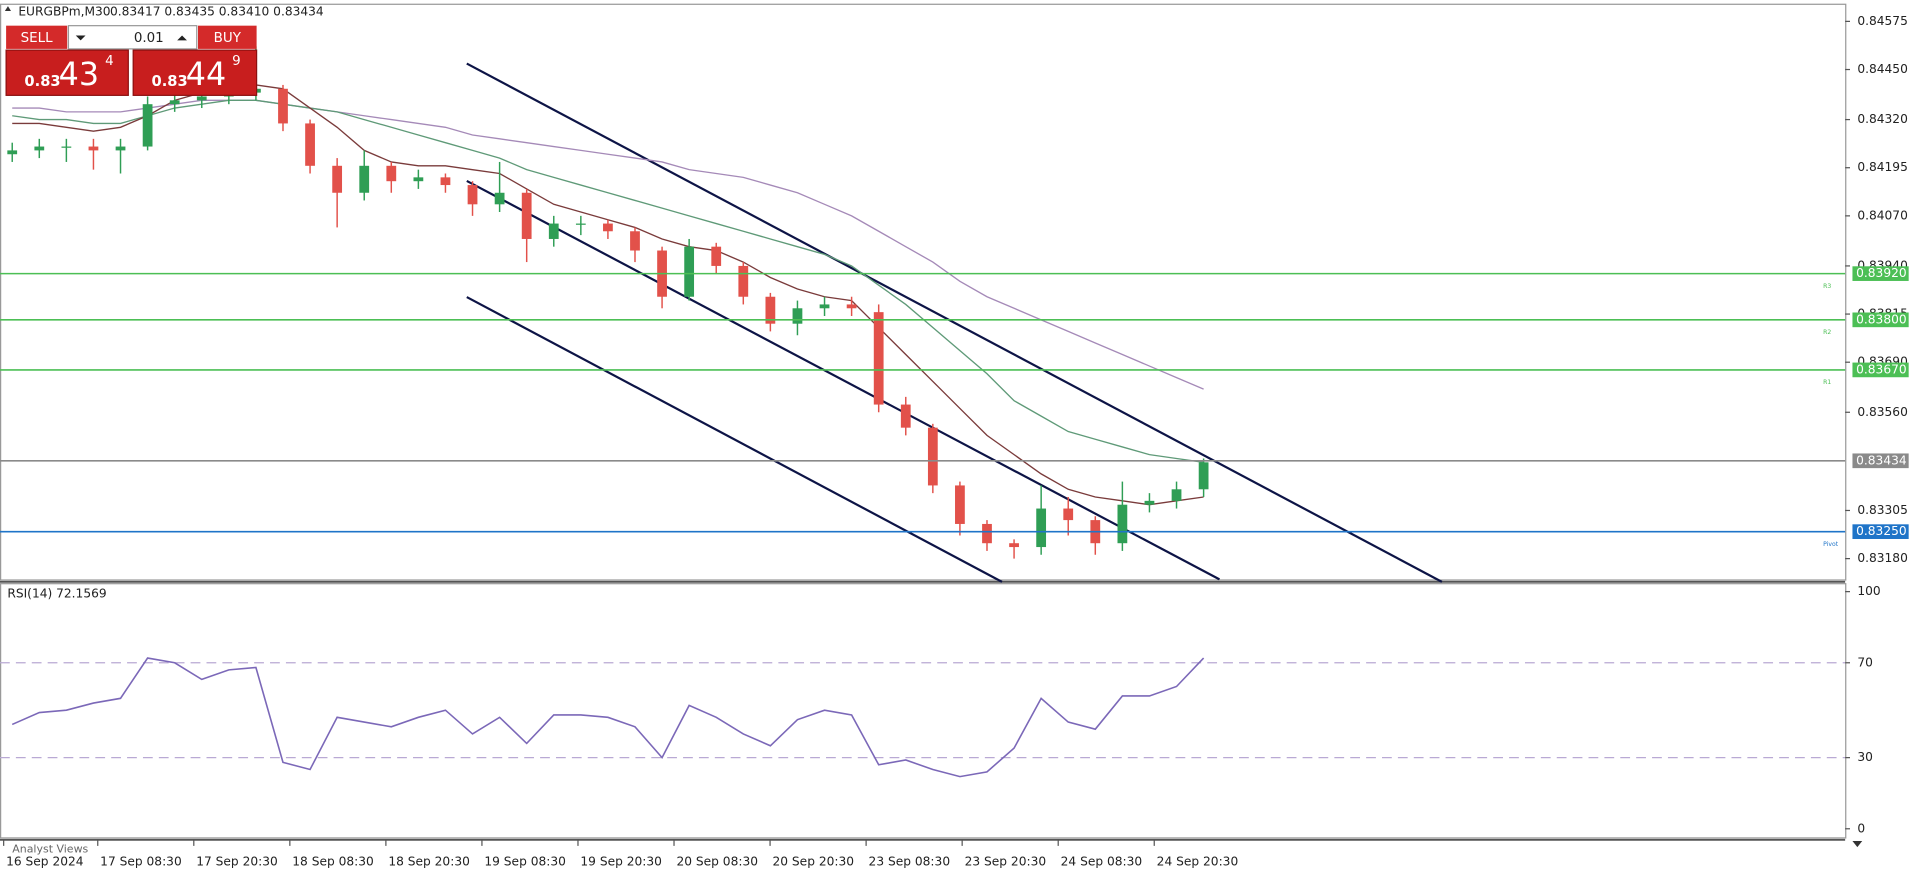 The image size is (1916, 874). I want to click on y-tick-label: 0.84320, so click(1882, 119).